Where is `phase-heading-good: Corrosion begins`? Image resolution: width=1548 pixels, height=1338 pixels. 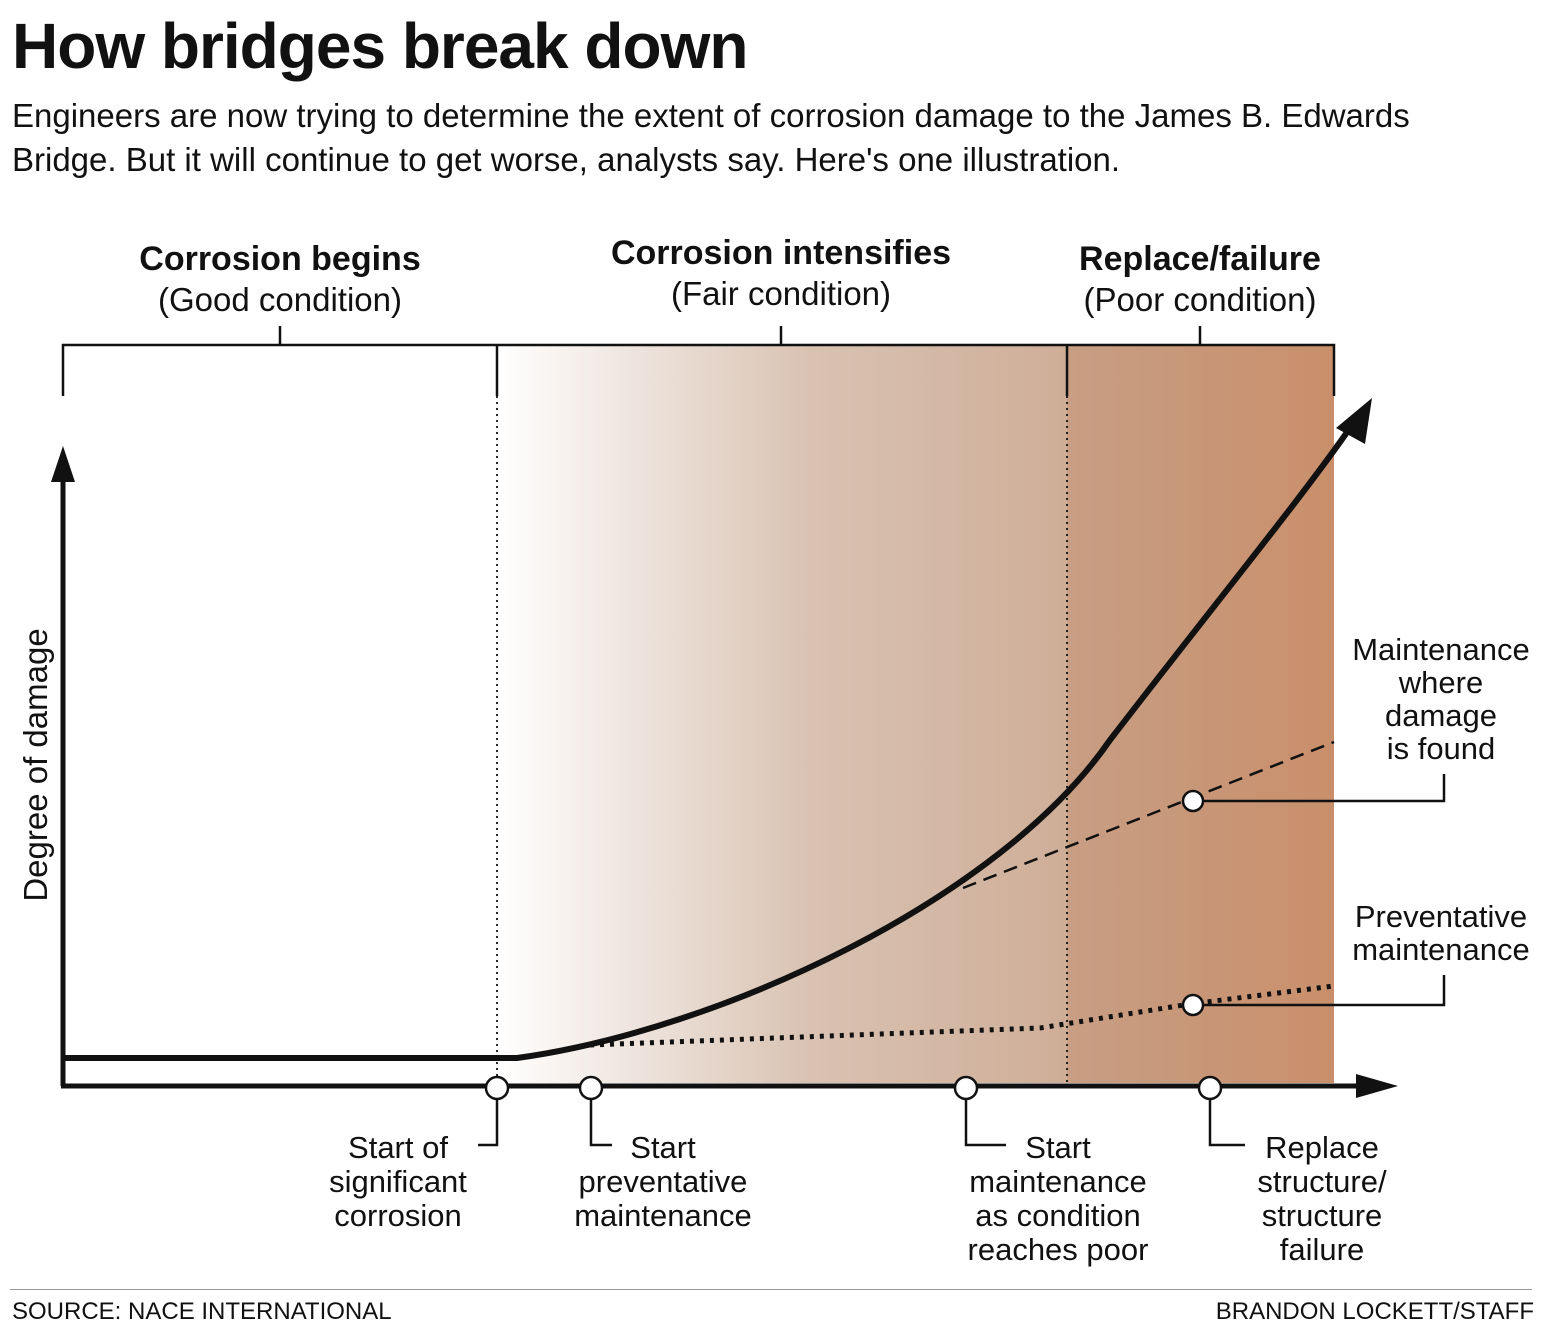 phase-heading-good: Corrosion begins is located at coordinates (279, 259).